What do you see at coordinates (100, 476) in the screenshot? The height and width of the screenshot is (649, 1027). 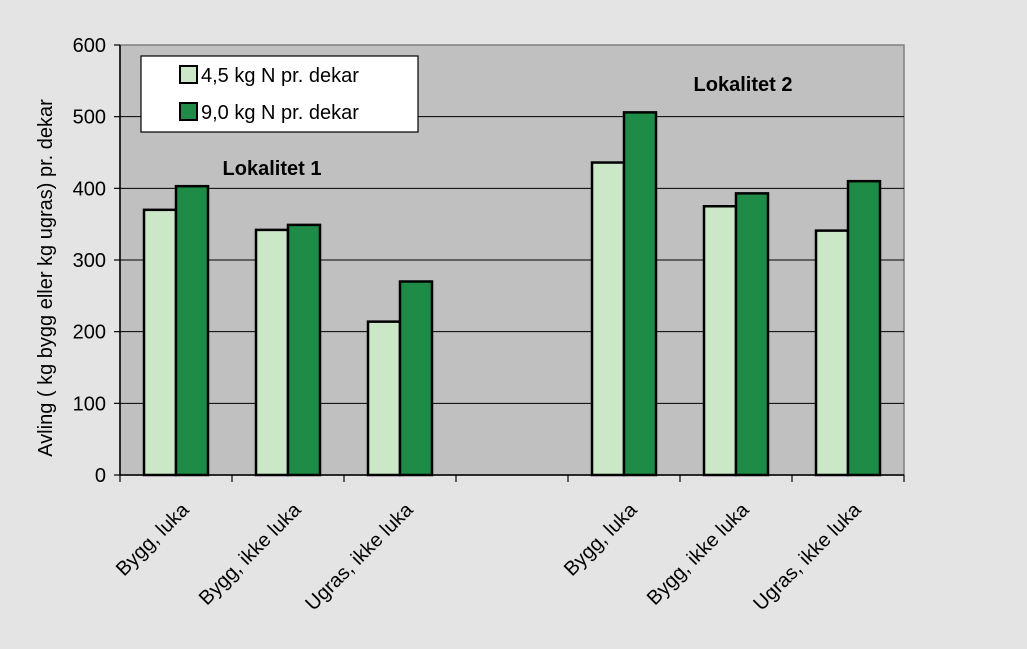 I see `y-tick-label: 0` at bounding box center [100, 476].